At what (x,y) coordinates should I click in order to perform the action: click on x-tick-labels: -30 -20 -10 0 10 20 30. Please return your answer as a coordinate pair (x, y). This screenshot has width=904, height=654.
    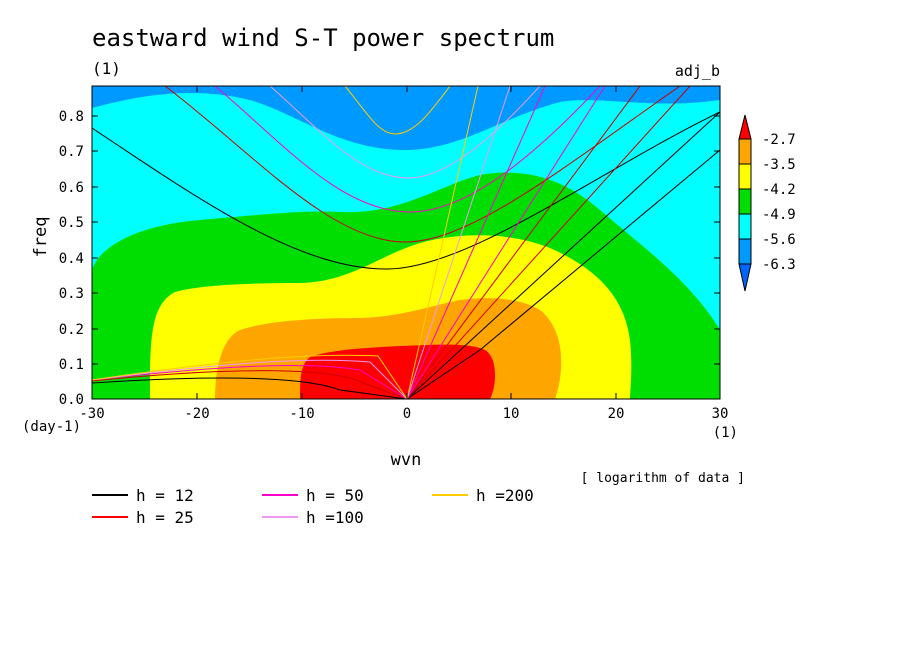
    Looking at the image, I should click on (403, 414).